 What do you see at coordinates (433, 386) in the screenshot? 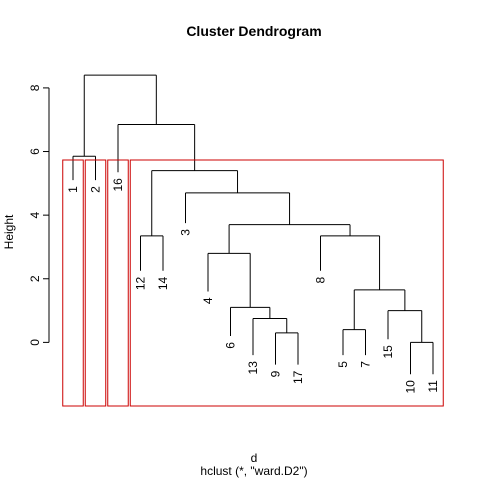
I see `leaf-label-11: 11` at bounding box center [433, 386].